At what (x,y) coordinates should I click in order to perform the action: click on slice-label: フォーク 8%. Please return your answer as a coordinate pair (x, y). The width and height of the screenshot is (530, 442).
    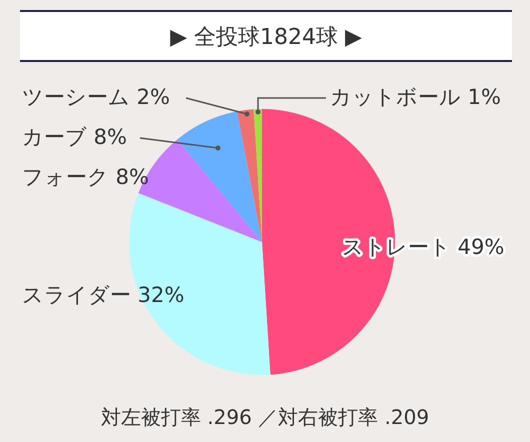
    Looking at the image, I should click on (85, 177).